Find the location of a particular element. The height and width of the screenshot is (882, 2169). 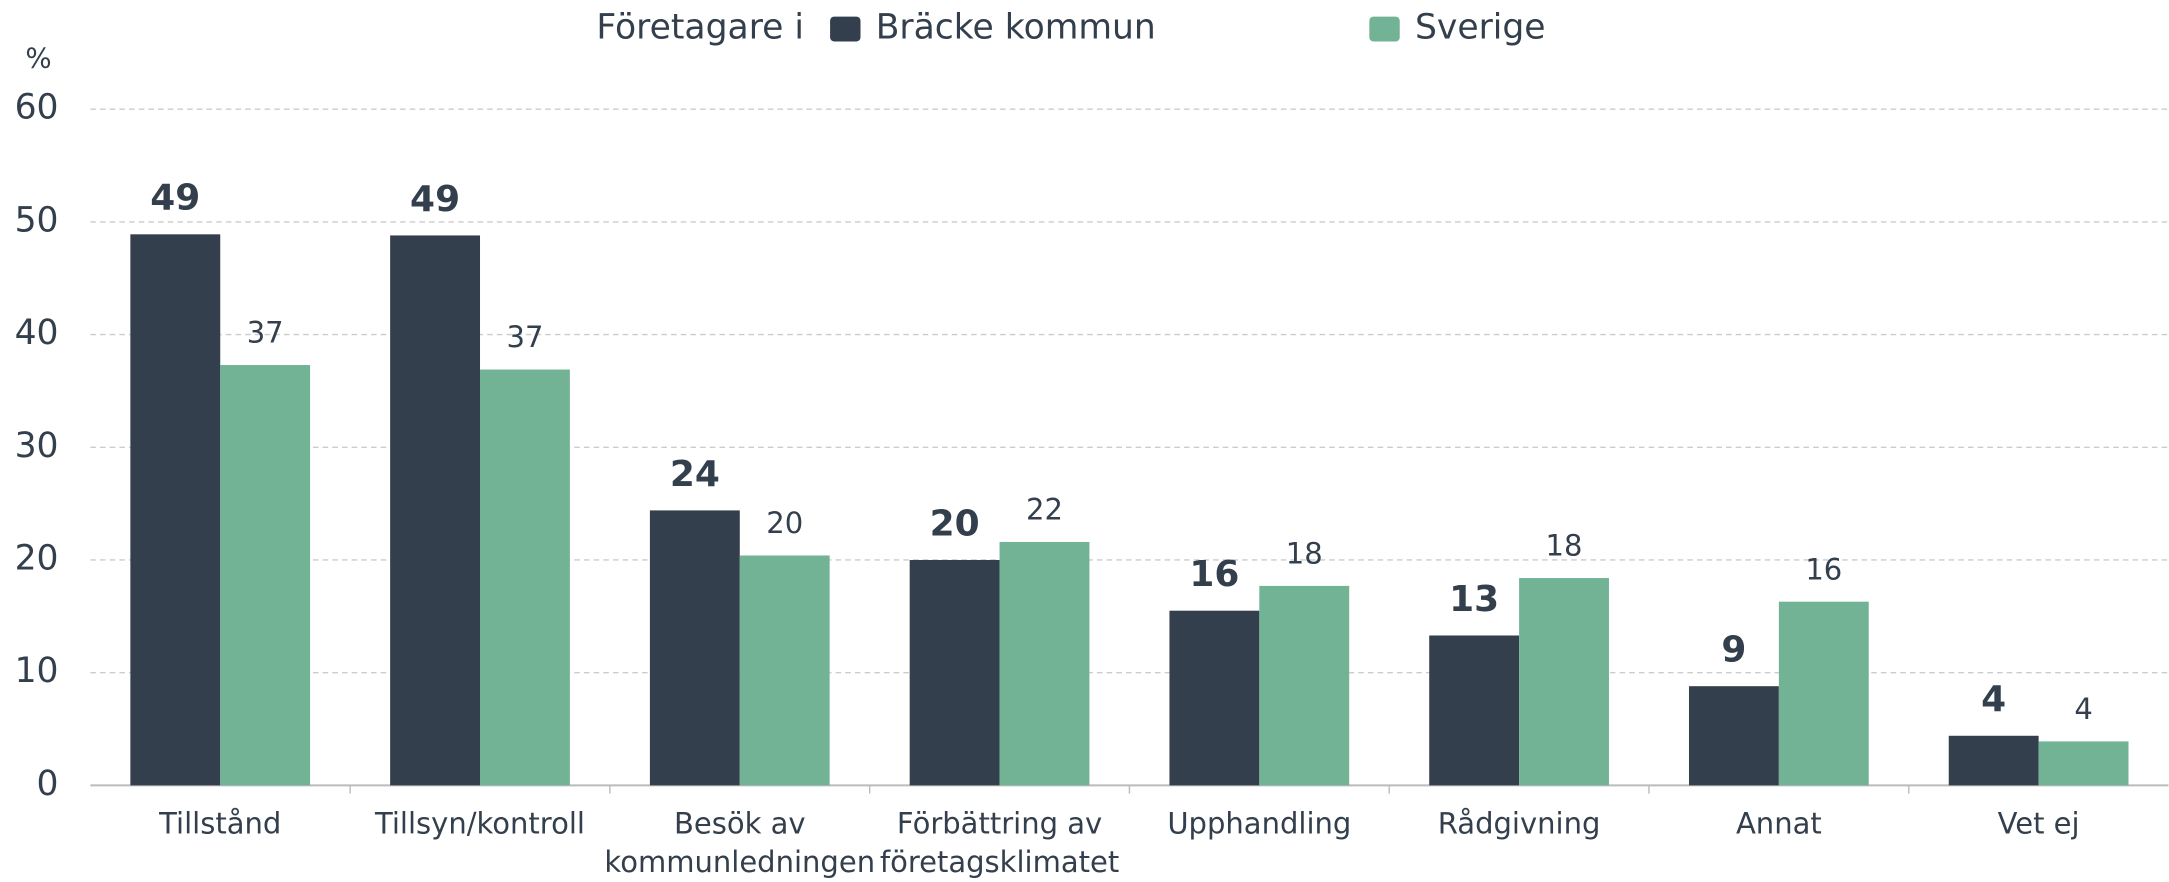

x-tick-label: Vet ej is located at coordinates (2039, 823).